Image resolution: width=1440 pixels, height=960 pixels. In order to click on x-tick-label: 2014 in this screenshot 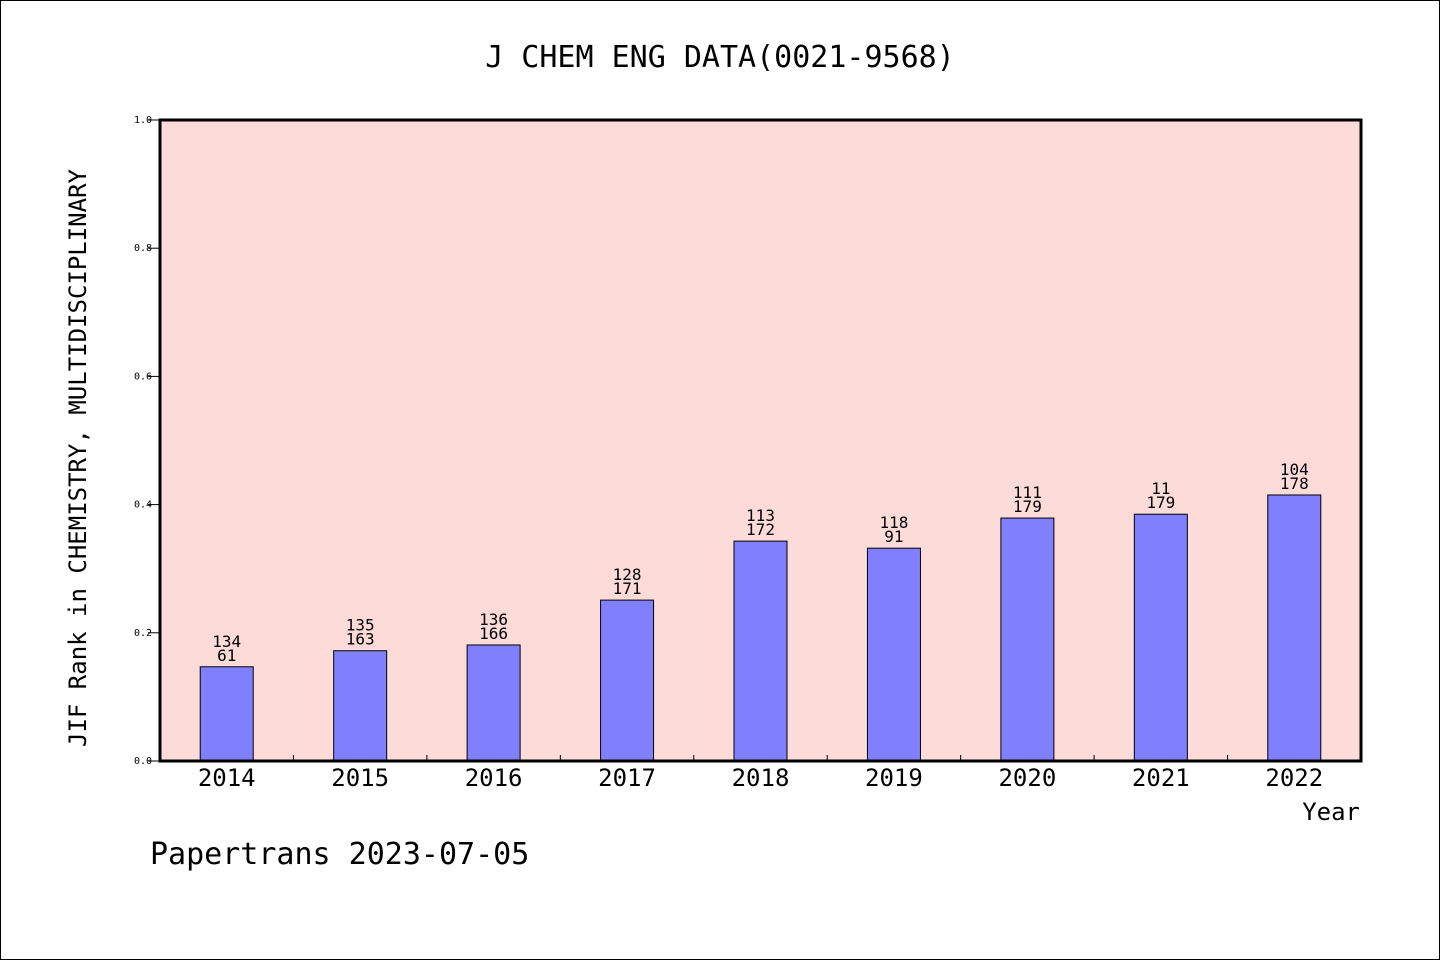, I will do `click(227, 778)`.